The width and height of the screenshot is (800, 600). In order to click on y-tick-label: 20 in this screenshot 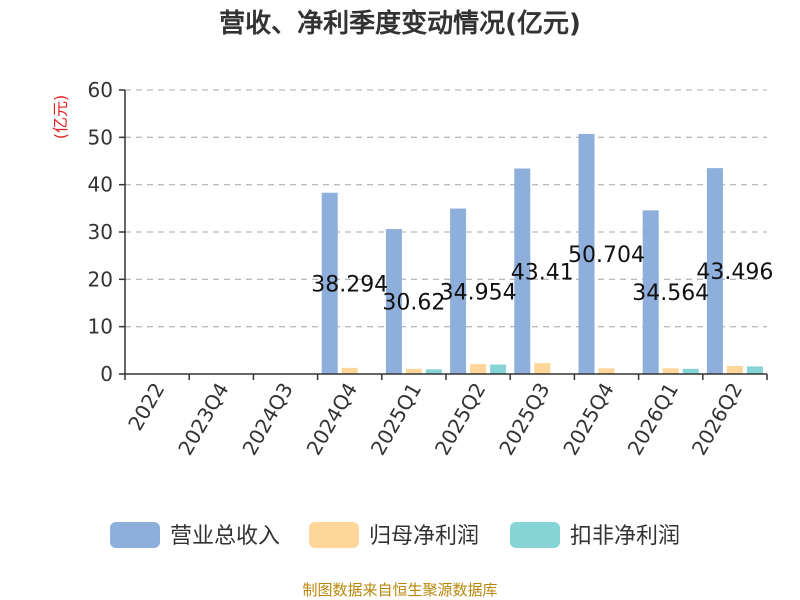, I will do `click(100, 279)`.